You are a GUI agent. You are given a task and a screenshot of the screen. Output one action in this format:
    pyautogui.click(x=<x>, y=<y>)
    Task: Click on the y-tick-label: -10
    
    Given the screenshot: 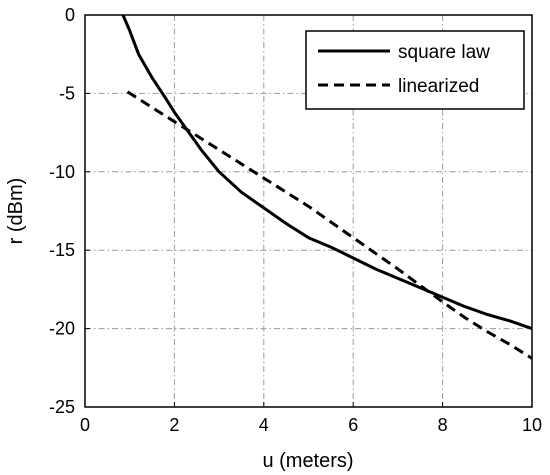 What is the action you would take?
    pyautogui.click(x=62, y=172)
    